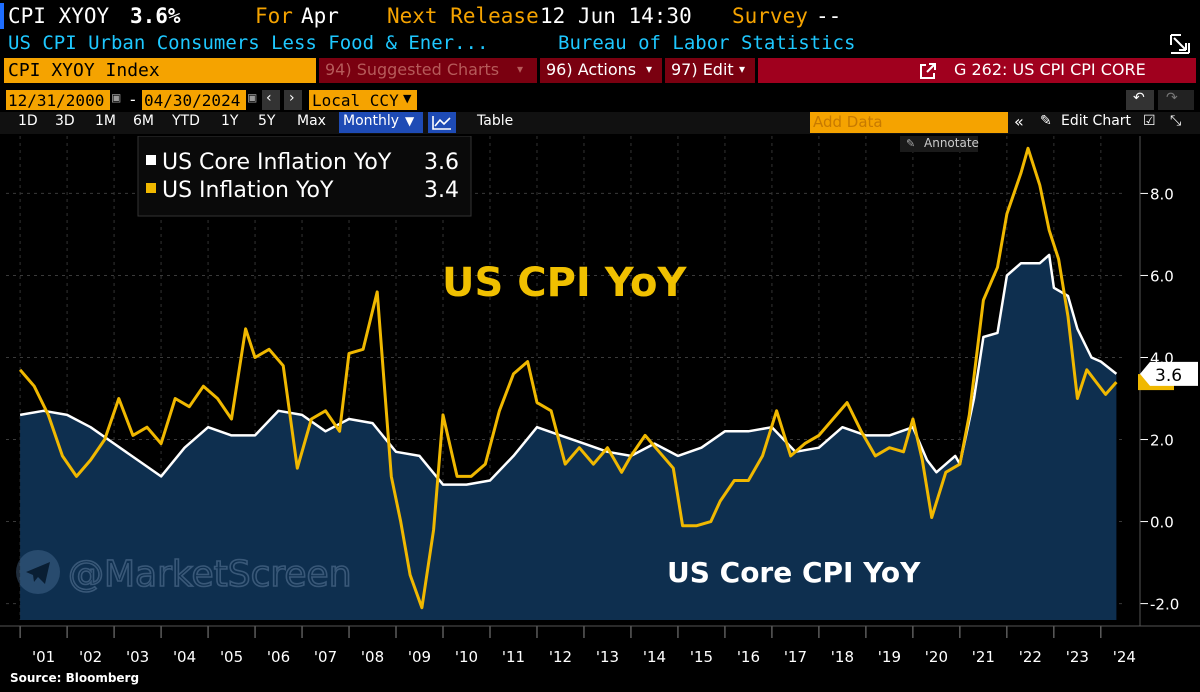 The height and width of the screenshot is (692, 1200). I want to click on label-layer: 3.6, so click(1168, 376).